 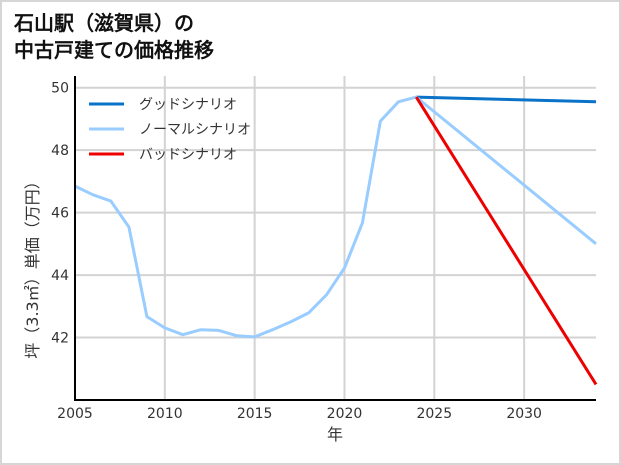 I want to click on series-line, so click(x=506, y=99).